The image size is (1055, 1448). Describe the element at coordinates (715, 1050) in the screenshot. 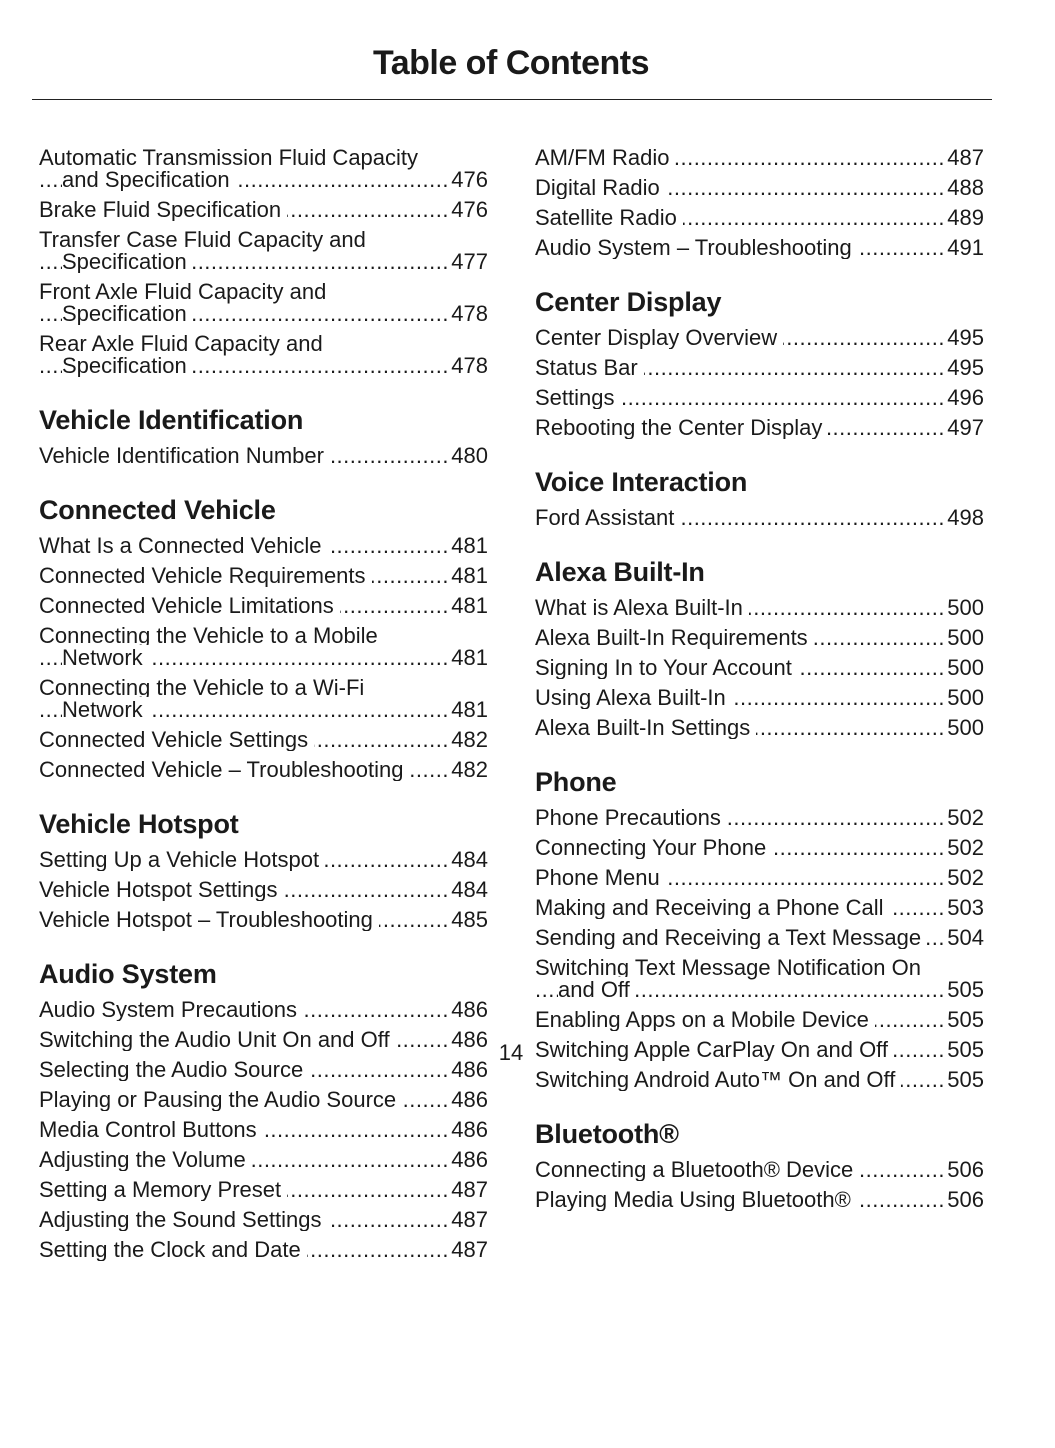

I see `entry-title: Switching Apple CarPlay On and Off` at that location.